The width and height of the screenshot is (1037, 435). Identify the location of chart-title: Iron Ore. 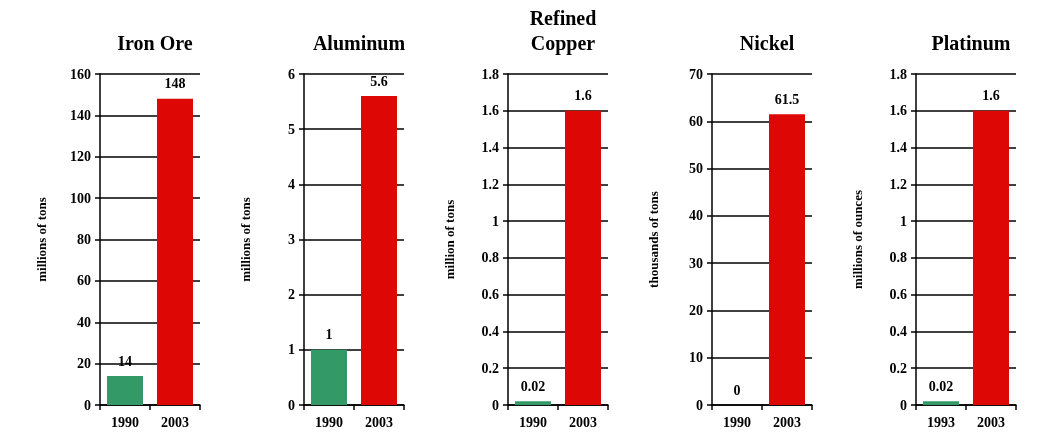
(155, 42).